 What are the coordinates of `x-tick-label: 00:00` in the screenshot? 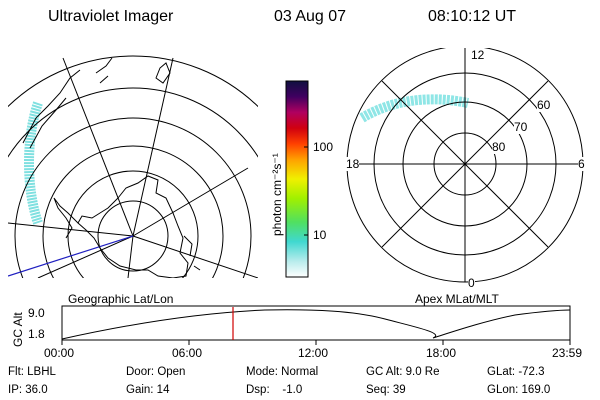 It's located at (59, 353).